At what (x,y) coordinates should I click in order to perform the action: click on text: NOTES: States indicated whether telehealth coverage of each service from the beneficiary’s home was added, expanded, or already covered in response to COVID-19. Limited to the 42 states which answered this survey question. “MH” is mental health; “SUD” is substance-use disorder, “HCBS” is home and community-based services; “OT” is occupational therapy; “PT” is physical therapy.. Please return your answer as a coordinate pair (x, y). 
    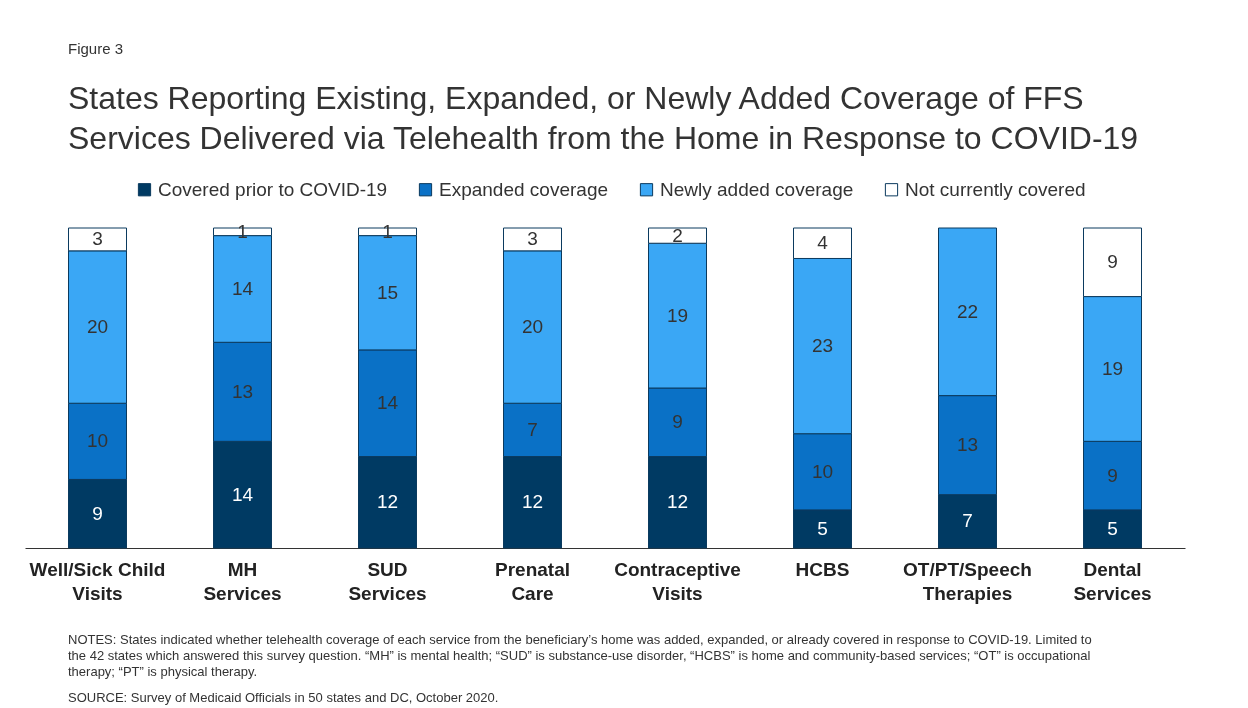
    Looking at the image, I should click on (580, 656).